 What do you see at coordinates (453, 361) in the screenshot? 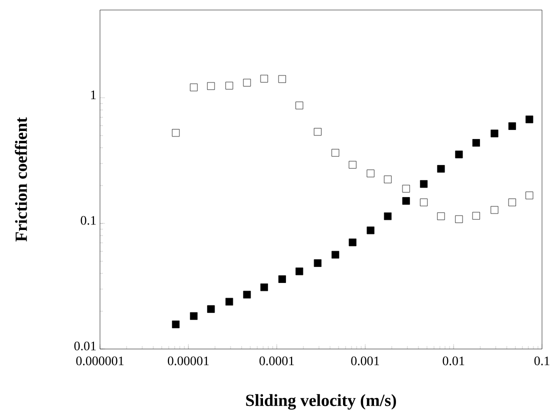
I see `x-tick-label: 0.01` at bounding box center [453, 361].